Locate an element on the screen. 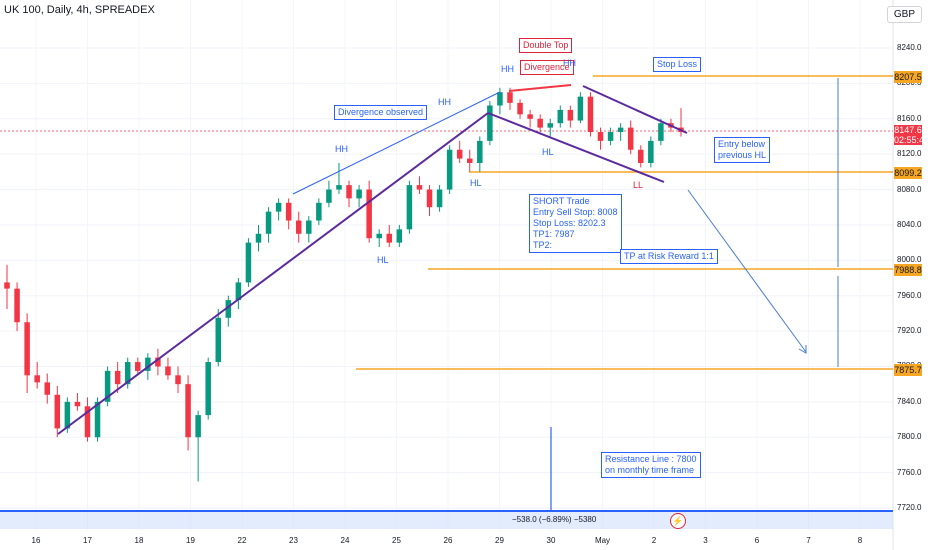  entry-note: Entry below previous HL is located at coordinates (742, 150).